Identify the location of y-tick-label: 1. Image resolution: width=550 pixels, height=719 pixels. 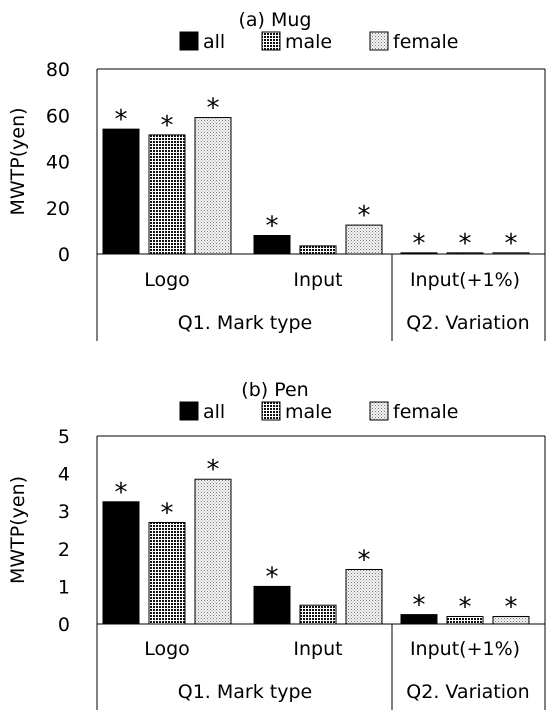
(64, 587).